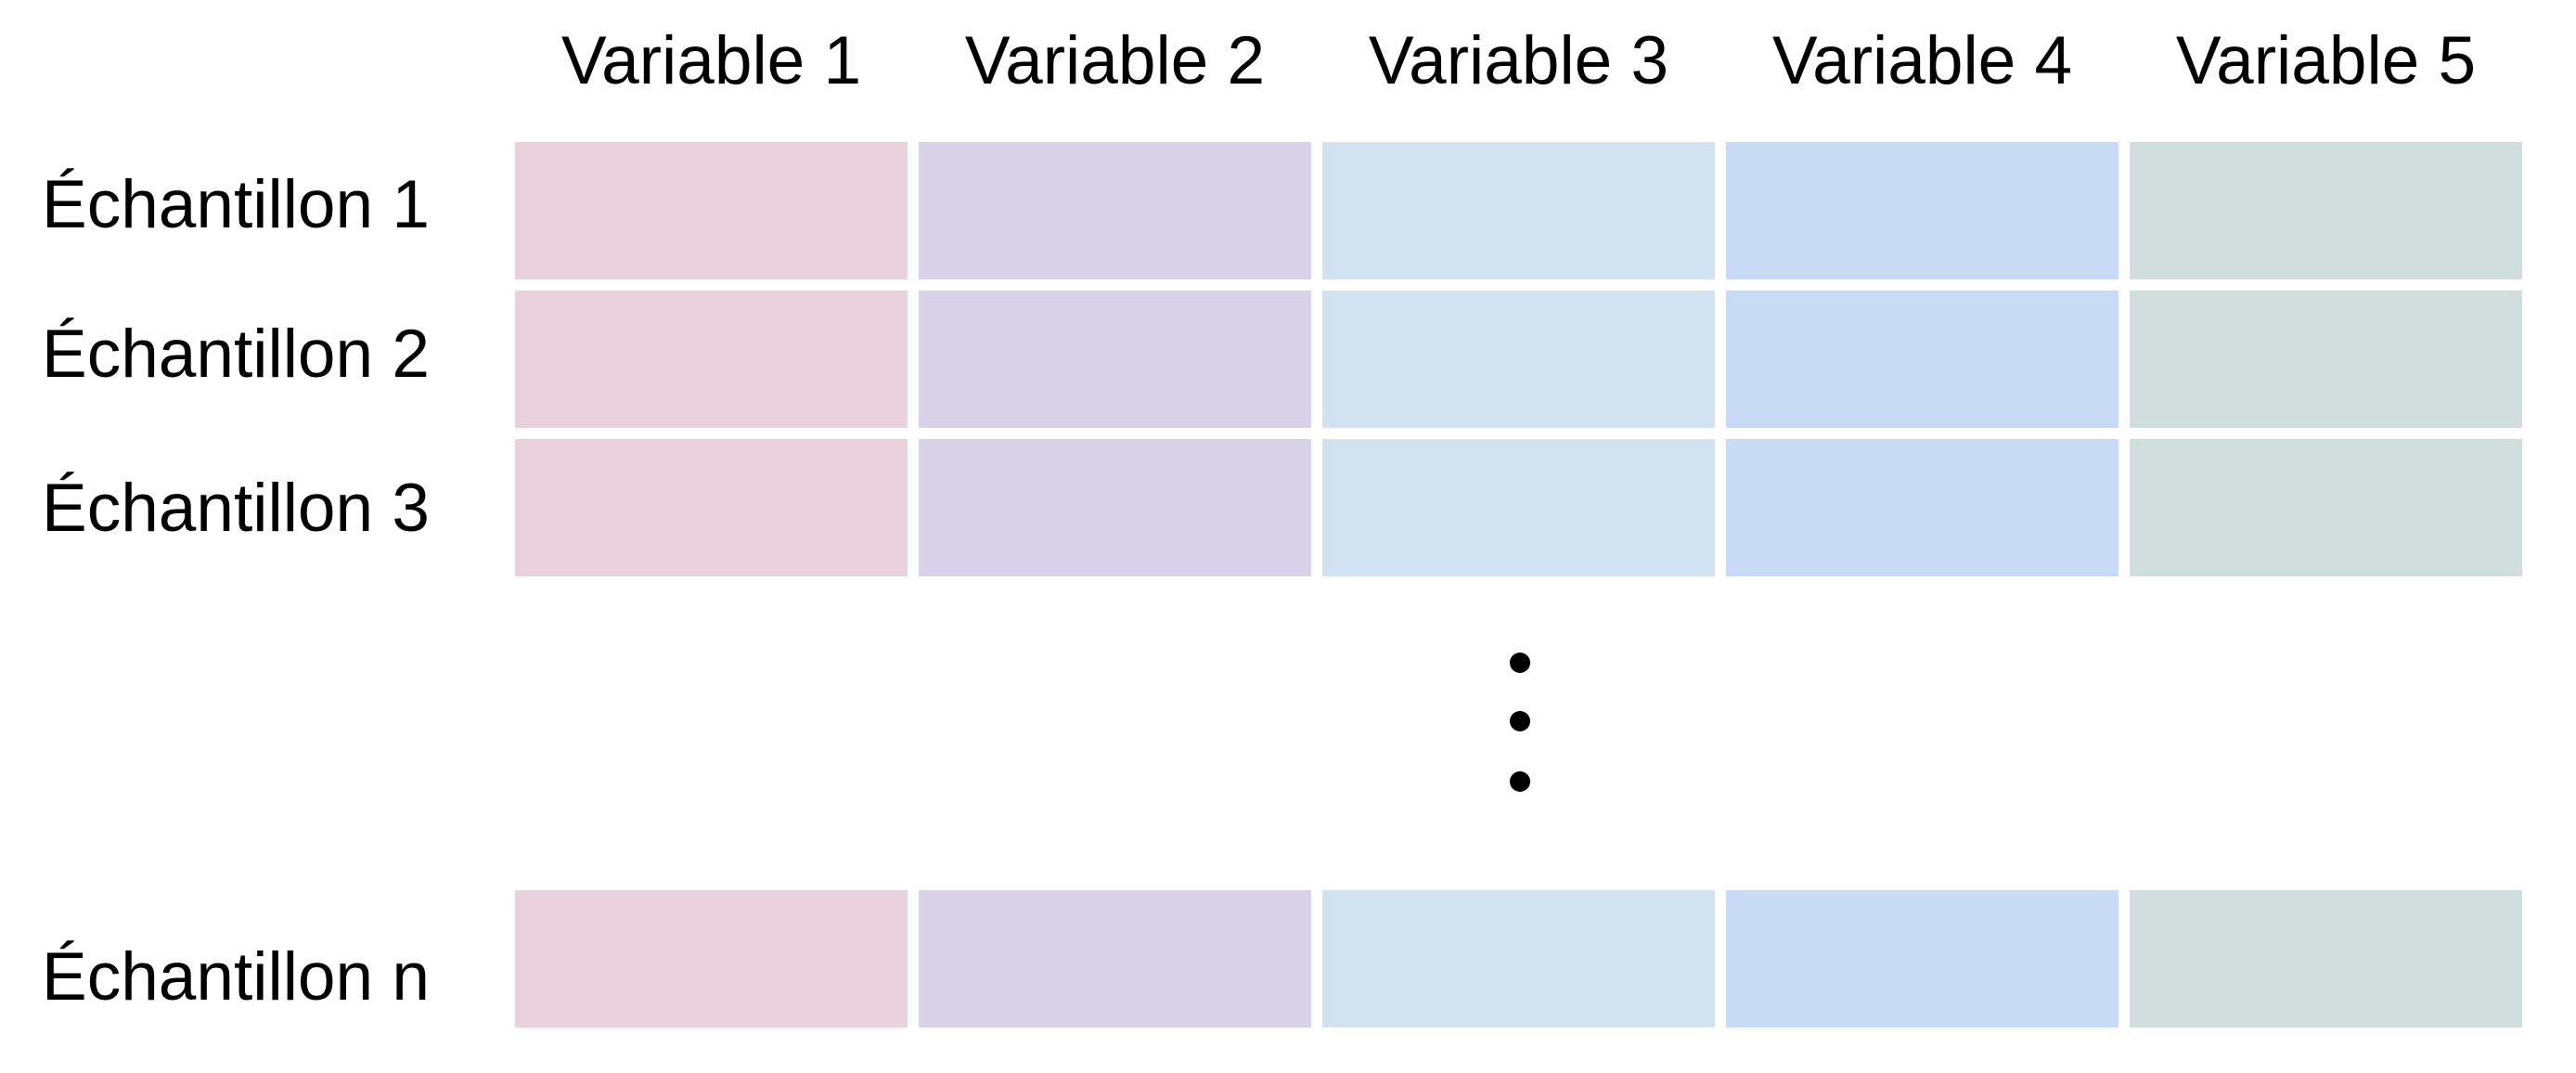 The width and height of the screenshot is (2576, 1073). Describe the element at coordinates (237, 508) in the screenshot. I see `row-label-sample-3: Échantillon 3` at that location.